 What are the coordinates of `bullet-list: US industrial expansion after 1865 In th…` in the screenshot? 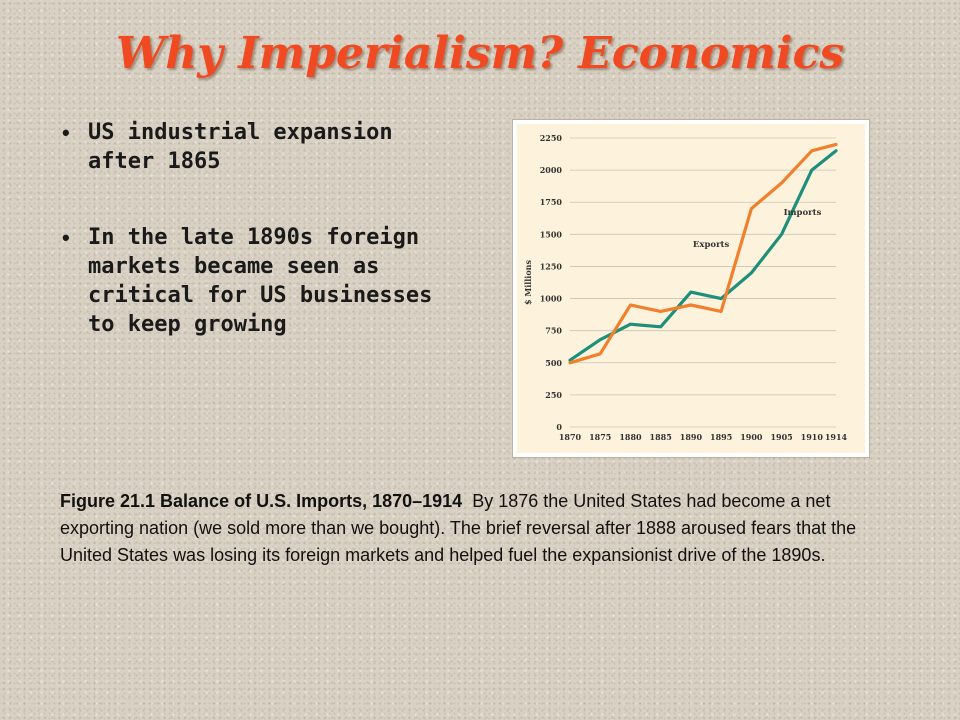 It's located at (262, 228).